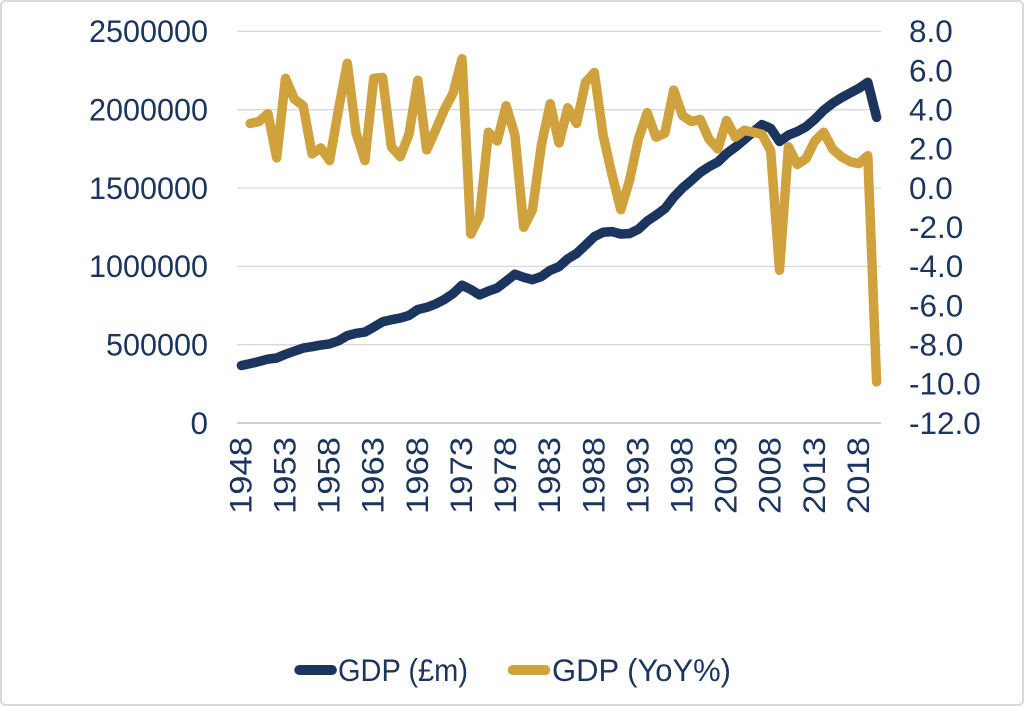  I want to click on svg-text: -2.0, so click(936, 227).